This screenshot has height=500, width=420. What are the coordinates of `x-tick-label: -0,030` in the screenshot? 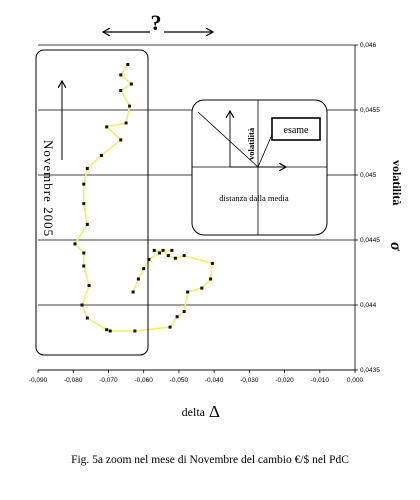 It's located at (249, 380).